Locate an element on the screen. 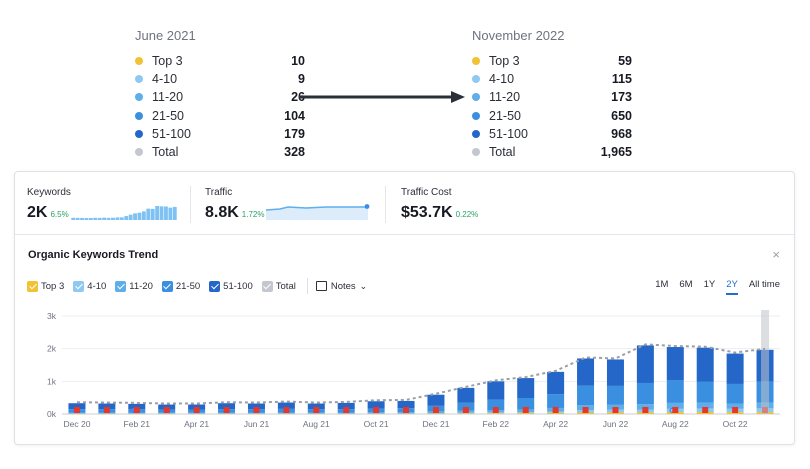 The image size is (810, 469). legend-toggle-top-3: Top 3 is located at coordinates (45, 286).